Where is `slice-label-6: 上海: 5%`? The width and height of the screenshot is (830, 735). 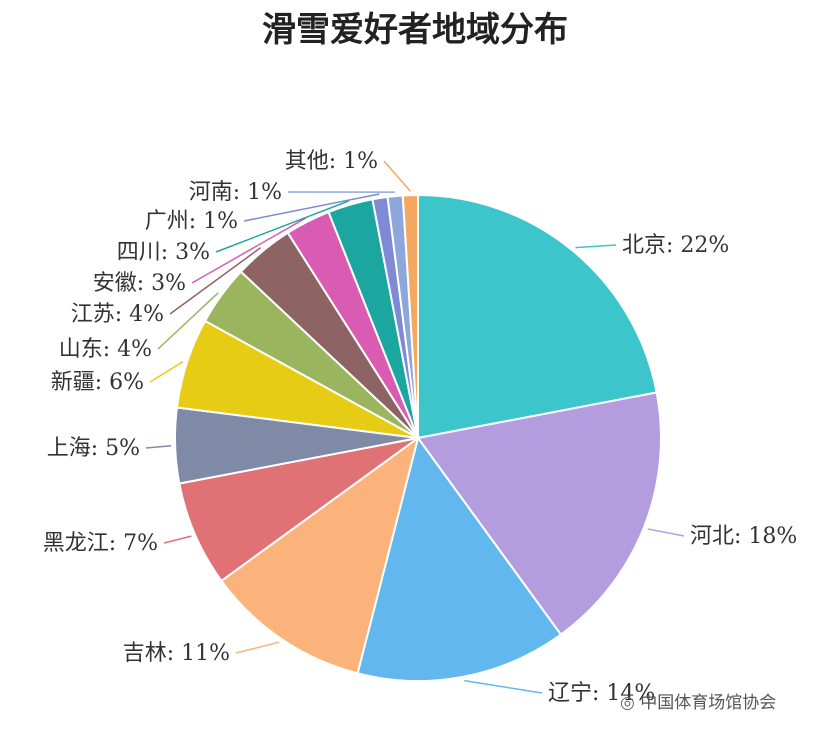 slice-label-6: 上海: 5% is located at coordinates (93, 448).